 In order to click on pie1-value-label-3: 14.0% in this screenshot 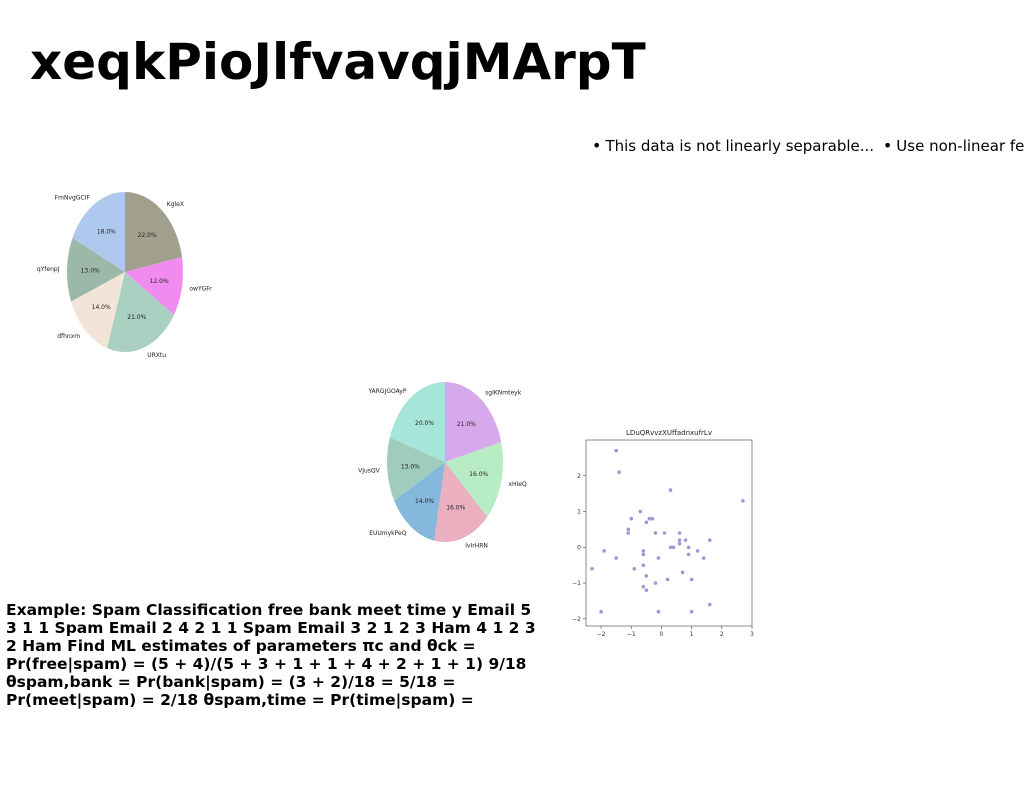, I will do `click(101, 307)`.